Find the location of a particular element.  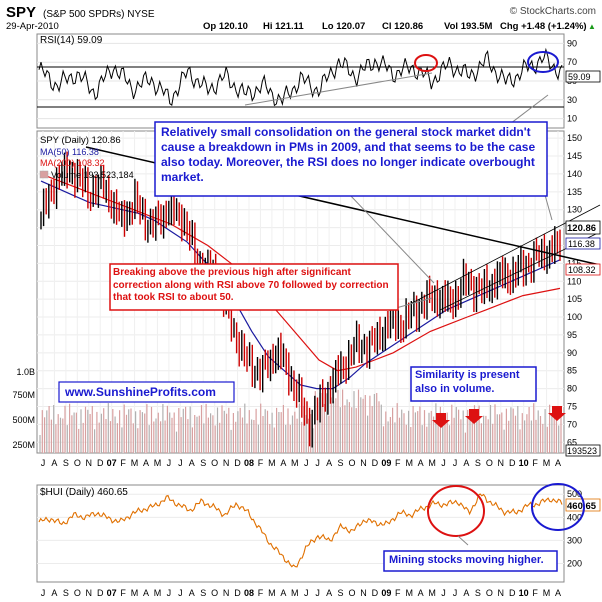

ma200-last-box is located at coordinates (583, 269).